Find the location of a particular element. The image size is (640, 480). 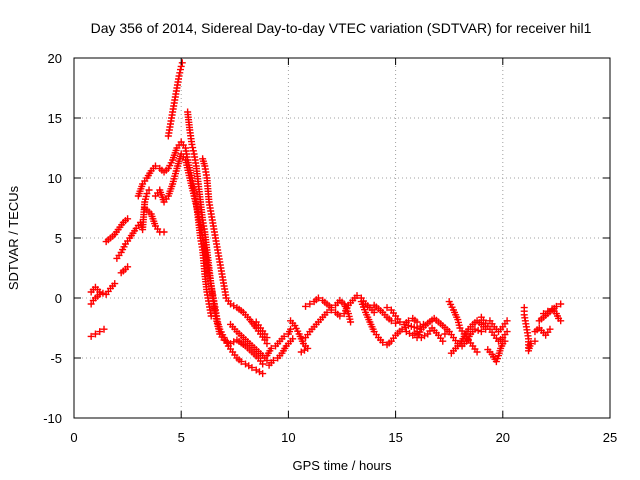

data-series-track-k is located at coordinates (225, 243).